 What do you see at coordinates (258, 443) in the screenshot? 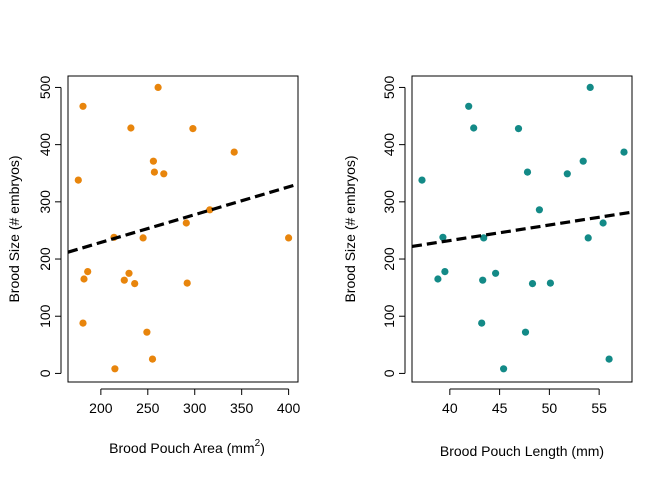
I see `x-axis-title-superscript: 2` at bounding box center [258, 443].